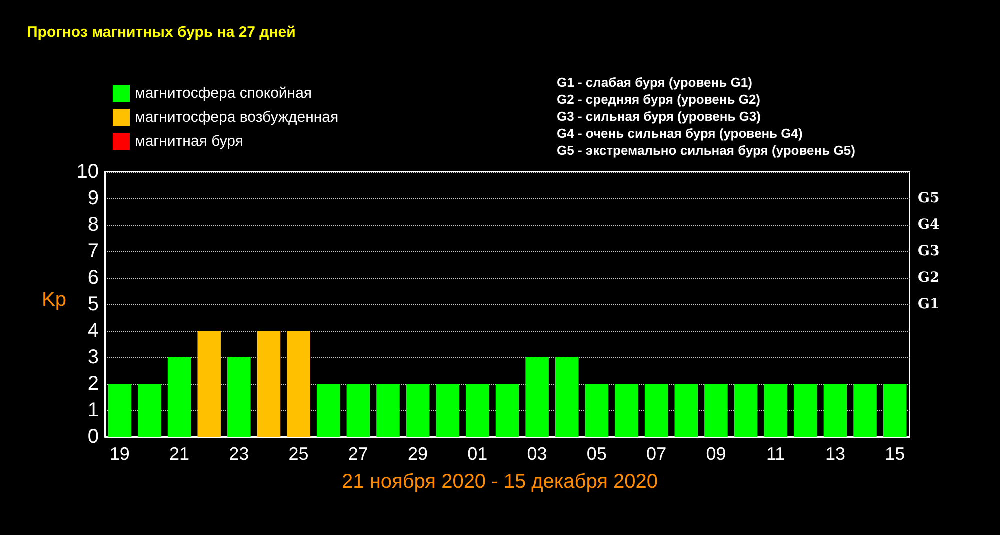  I want to click on x-tick-label: 23, so click(239, 454).